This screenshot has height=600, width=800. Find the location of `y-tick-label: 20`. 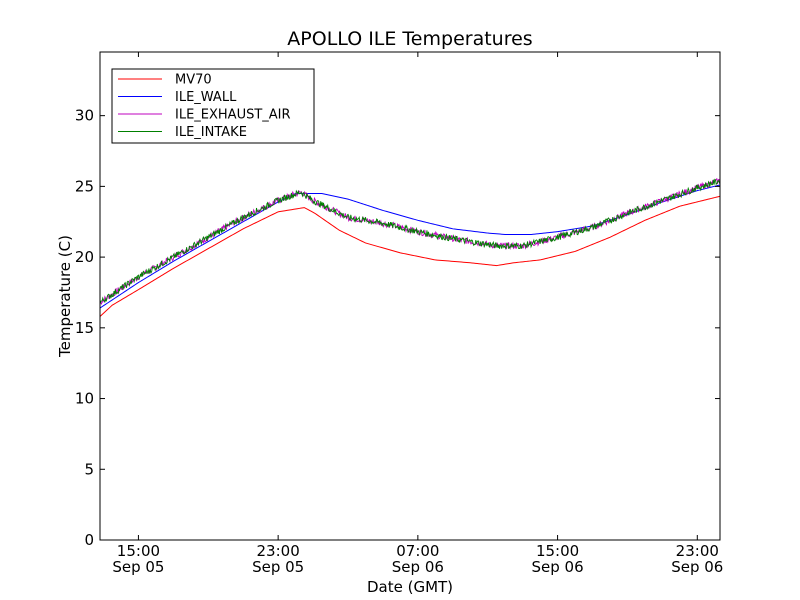

y-tick-label: 20 is located at coordinates (84, 257).